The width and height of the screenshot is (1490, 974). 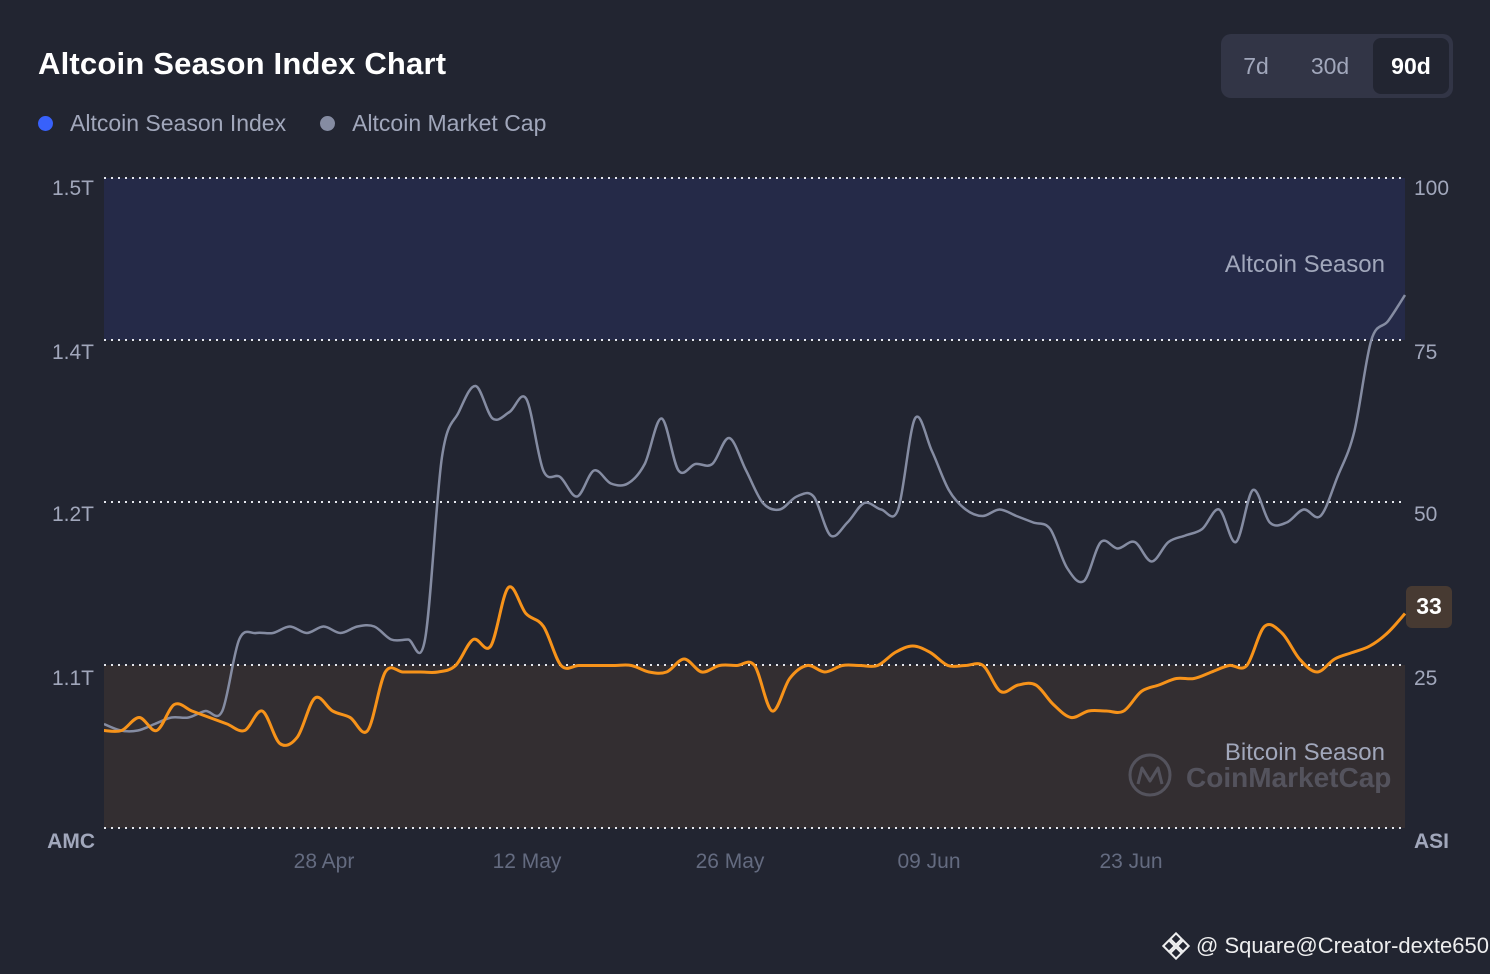 What do you see at coordinates (1425, 678) in the screenshot?
I see `right-tick-label: 25` at bounding box center [1425, 678].